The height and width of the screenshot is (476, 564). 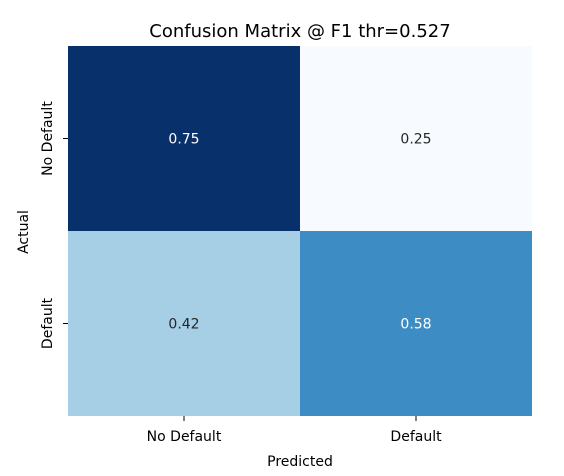 I want to click on cell-value-label-r1-c0: 0.42, so click(x=183, y=325).